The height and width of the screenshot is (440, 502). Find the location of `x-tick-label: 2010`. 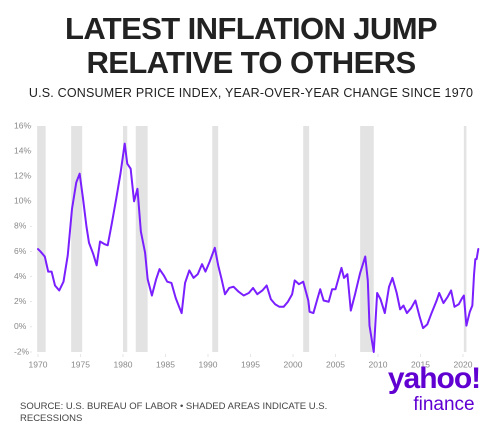

x-tick-label: 2010 is located at coordinates (378, 364).